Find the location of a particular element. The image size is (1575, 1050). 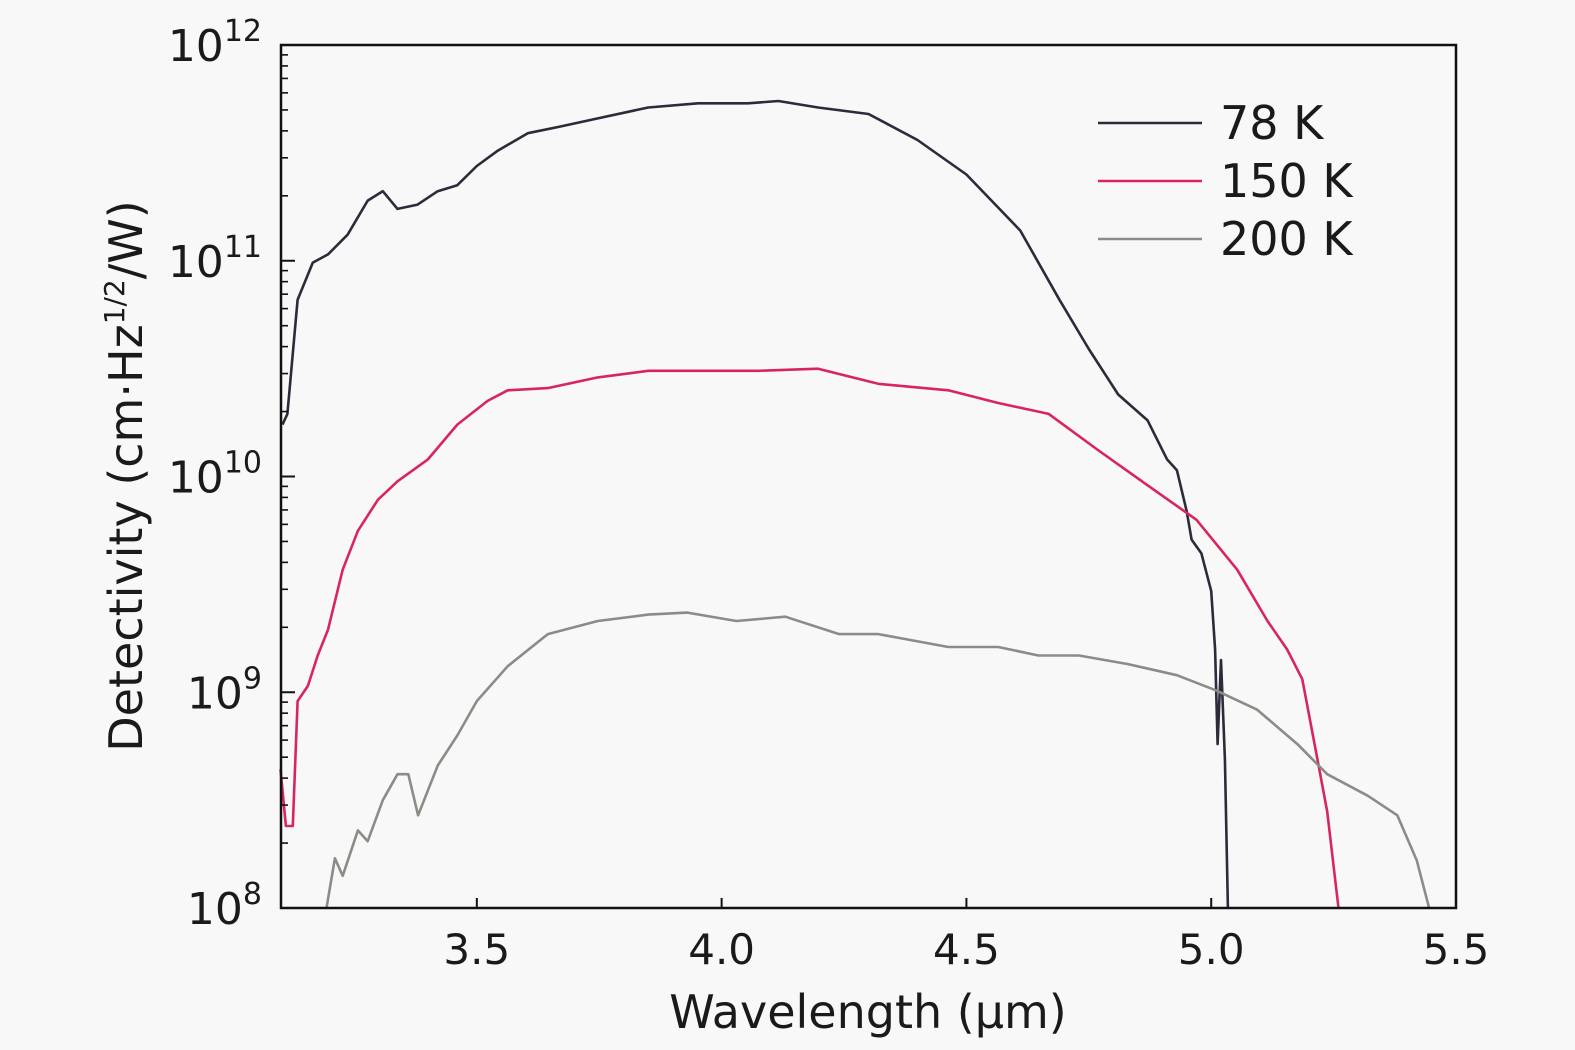

x-tick-label: 5.0 is located at coordinates (1211, 949).